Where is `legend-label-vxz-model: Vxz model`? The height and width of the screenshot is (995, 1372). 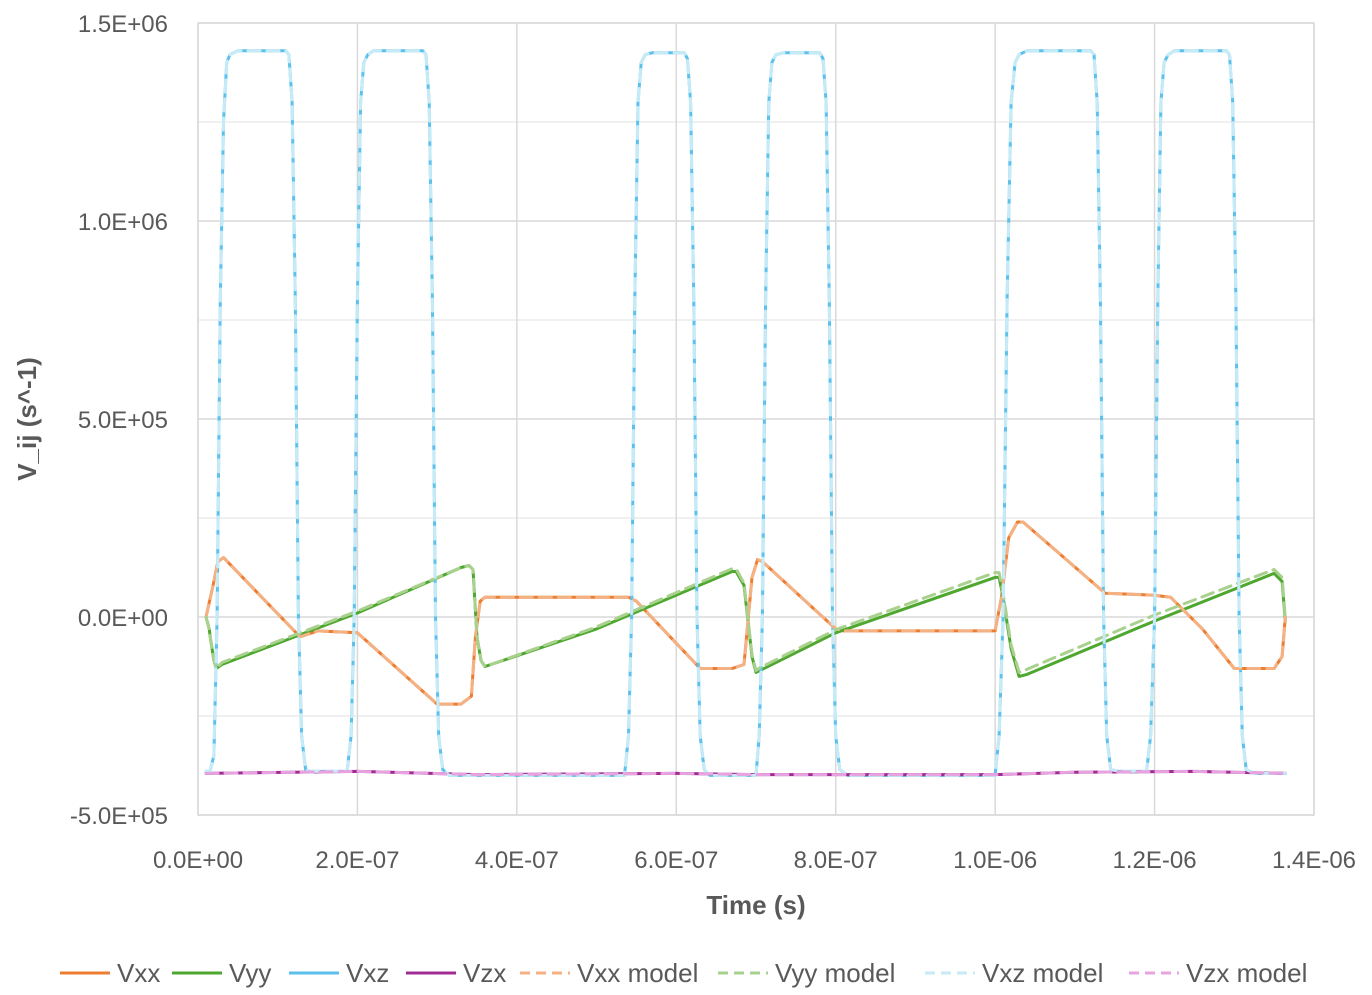
legend-label-vxz-model: Vxz model is located at coordinates (1042, 973).